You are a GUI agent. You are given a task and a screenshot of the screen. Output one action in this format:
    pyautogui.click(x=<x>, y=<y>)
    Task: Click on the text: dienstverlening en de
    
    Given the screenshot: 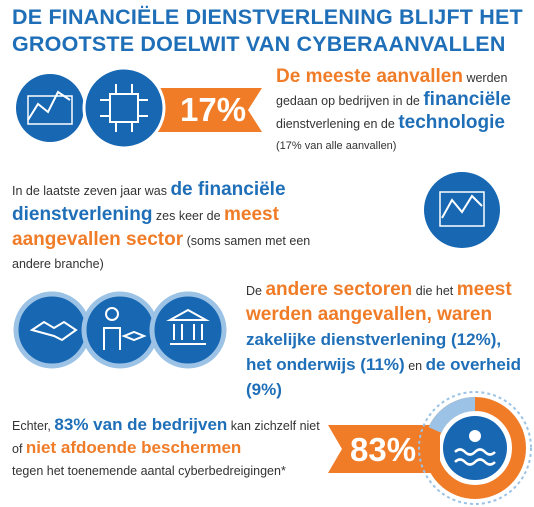 What is the action you would take?
    pyautogui.click(x=335, y=124)
    